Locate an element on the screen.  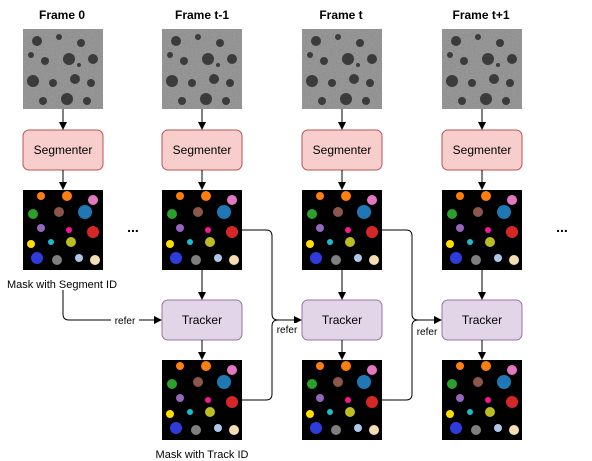
segmenter-box-0: Segmenter is located at coordinates (63, 150).